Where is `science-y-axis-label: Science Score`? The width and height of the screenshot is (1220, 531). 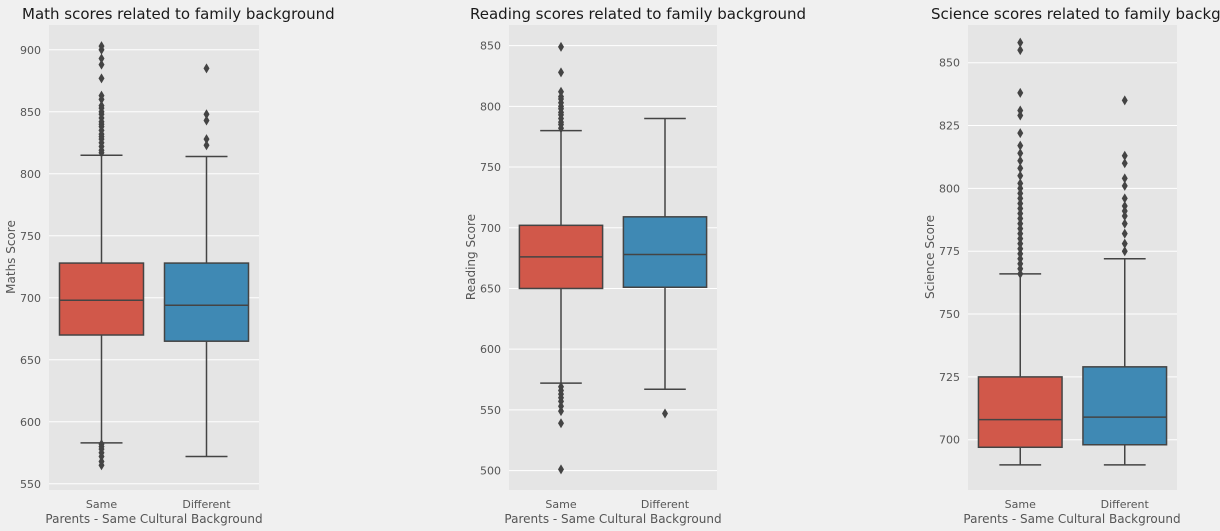 science-y-axis-label: Science Score is located at coordinates (930, 257).